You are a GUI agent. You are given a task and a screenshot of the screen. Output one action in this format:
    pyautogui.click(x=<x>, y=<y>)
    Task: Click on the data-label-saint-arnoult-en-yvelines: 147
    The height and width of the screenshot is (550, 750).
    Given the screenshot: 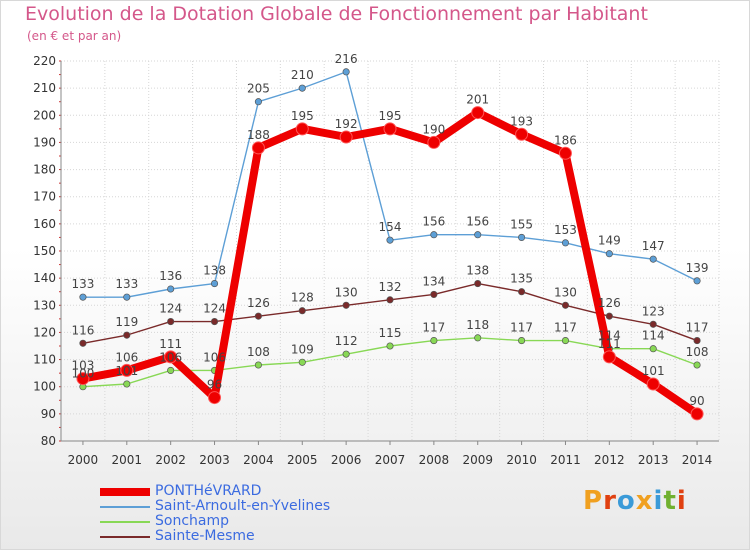 What is the action you would take?
    pyautogui.click(x=653, y=246)
    